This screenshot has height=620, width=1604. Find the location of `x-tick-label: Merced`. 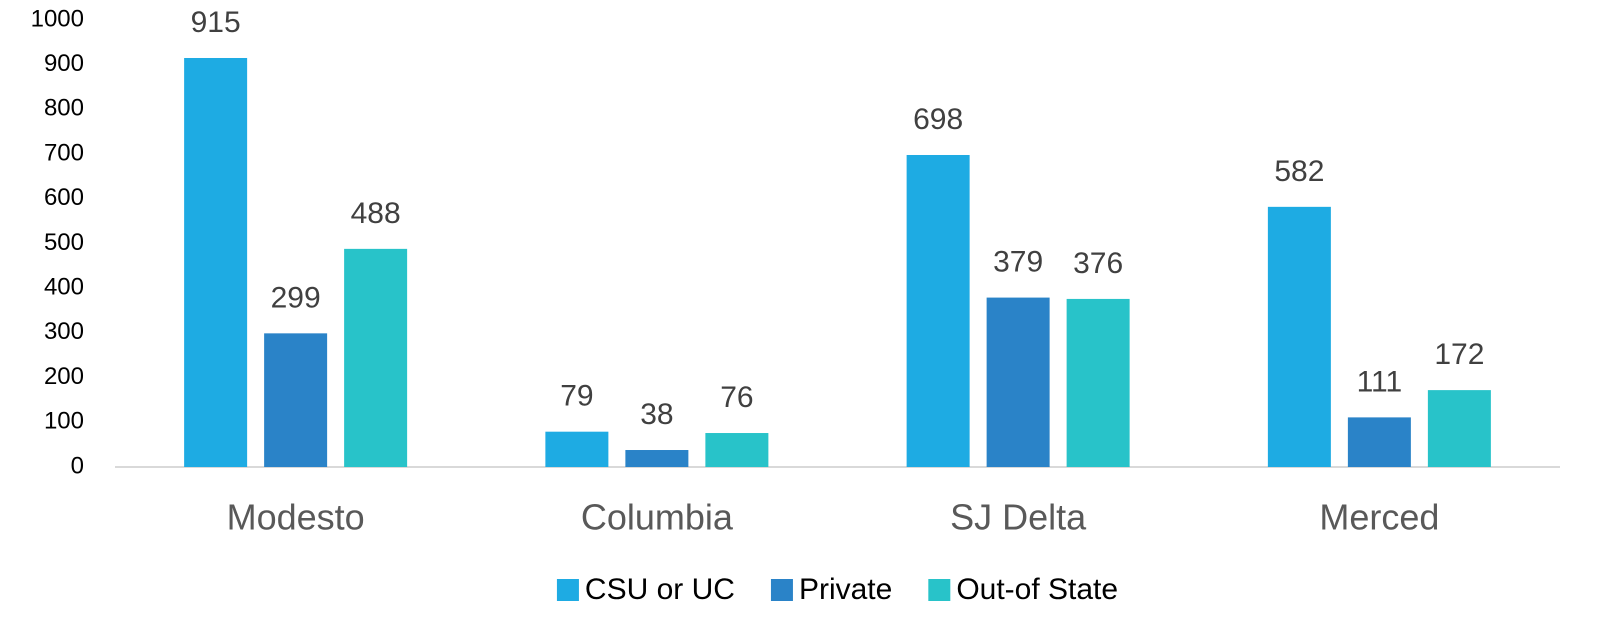

x-tick-label: Merced is located at coordinates (1379, 517).